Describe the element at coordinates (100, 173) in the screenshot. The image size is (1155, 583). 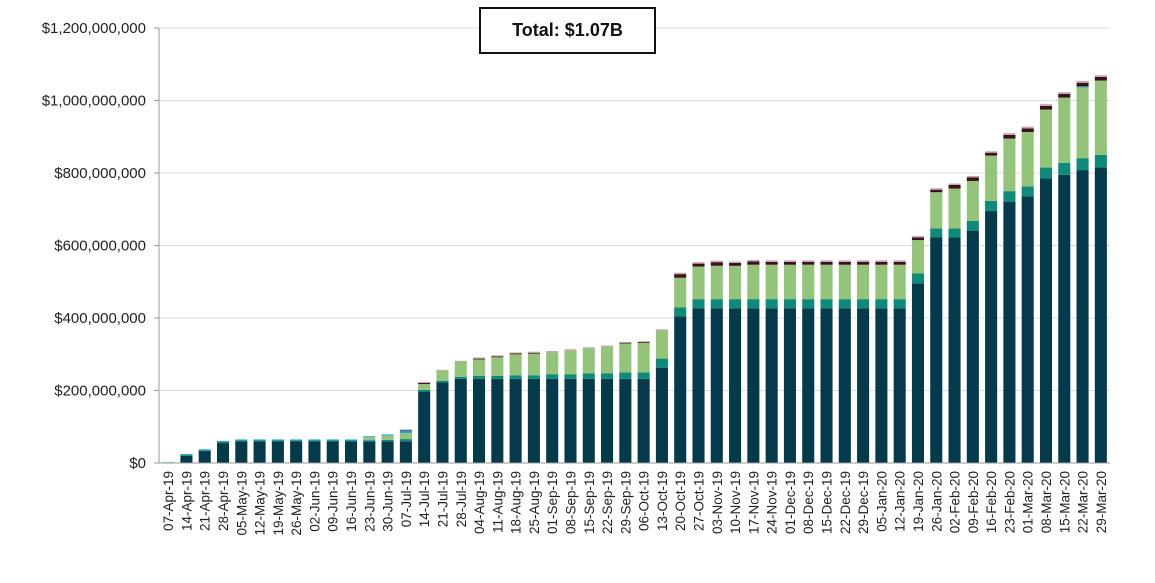
I see `y-tick-label: $800,000,000` at that location.